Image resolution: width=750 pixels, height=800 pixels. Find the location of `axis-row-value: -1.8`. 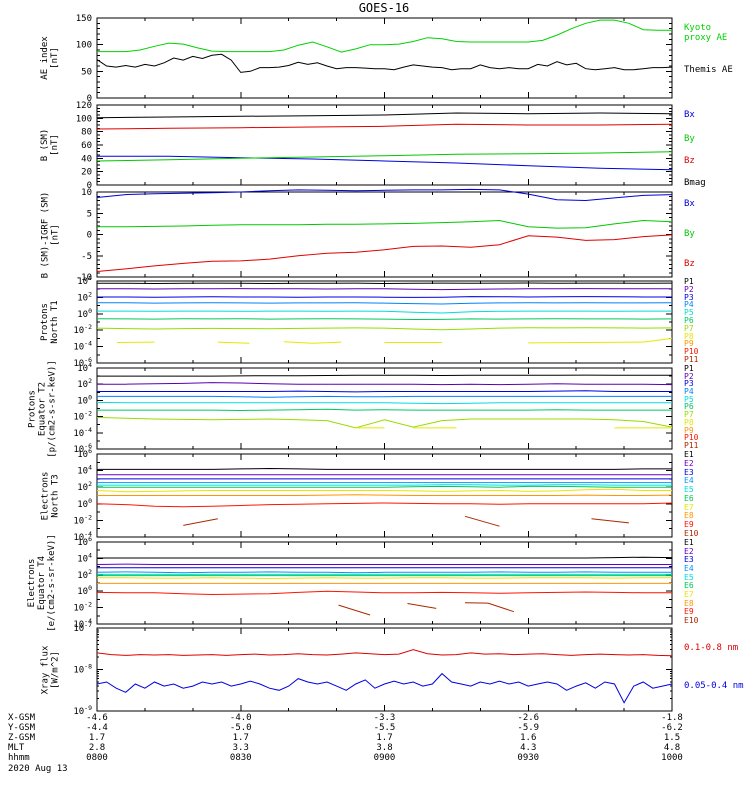

axis-row-value: -1.8 is located at coordinates (672, 718).